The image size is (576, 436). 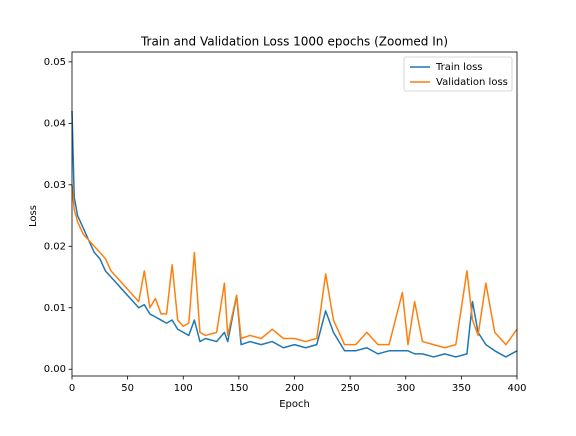 I want to click on legend-box, so click(x=458, y=74).